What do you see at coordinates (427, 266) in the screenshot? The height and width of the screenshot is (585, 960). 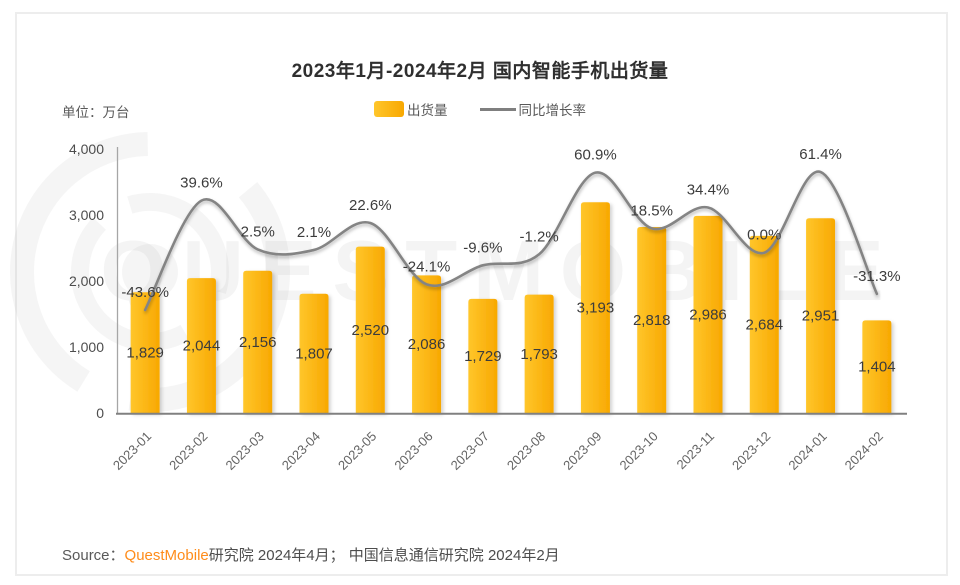 I see `growth-pct-label: -24.1%` at bounding box center [427, 266].